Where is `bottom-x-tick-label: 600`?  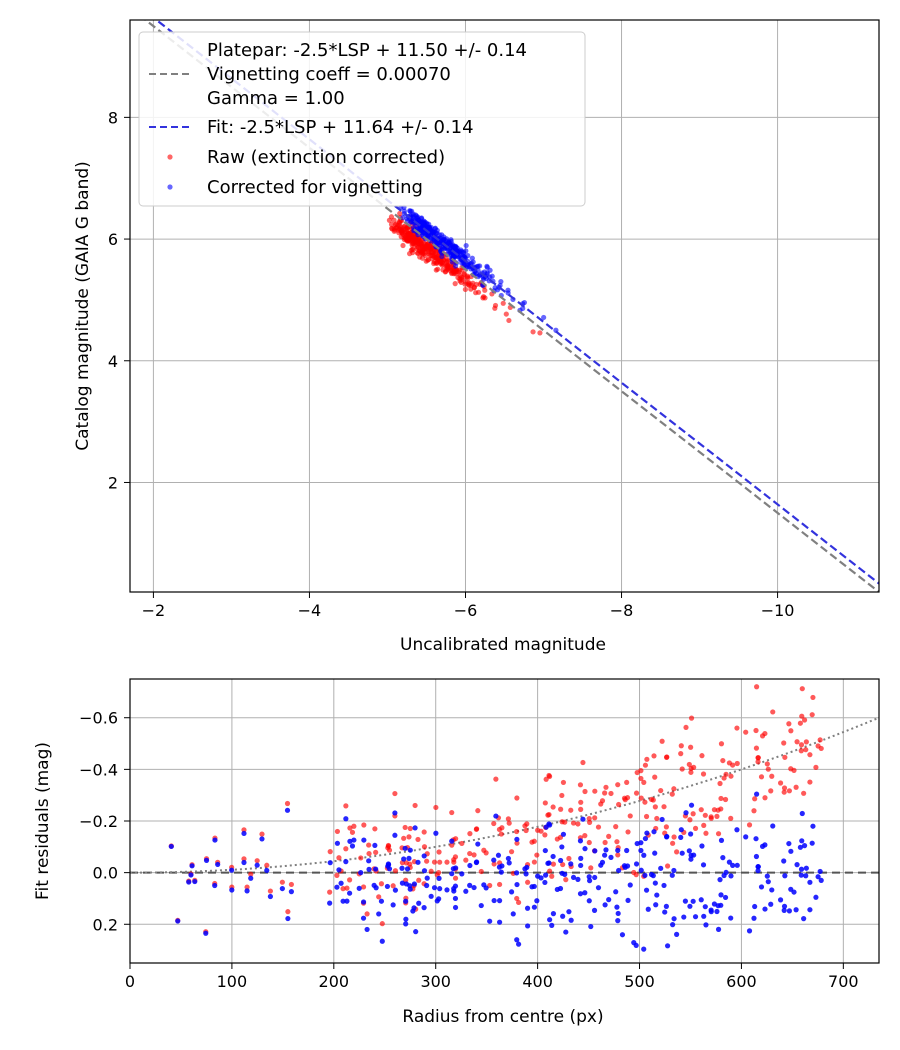
bottom-x-tick-label: 600 is located at coordinates (741, 981).